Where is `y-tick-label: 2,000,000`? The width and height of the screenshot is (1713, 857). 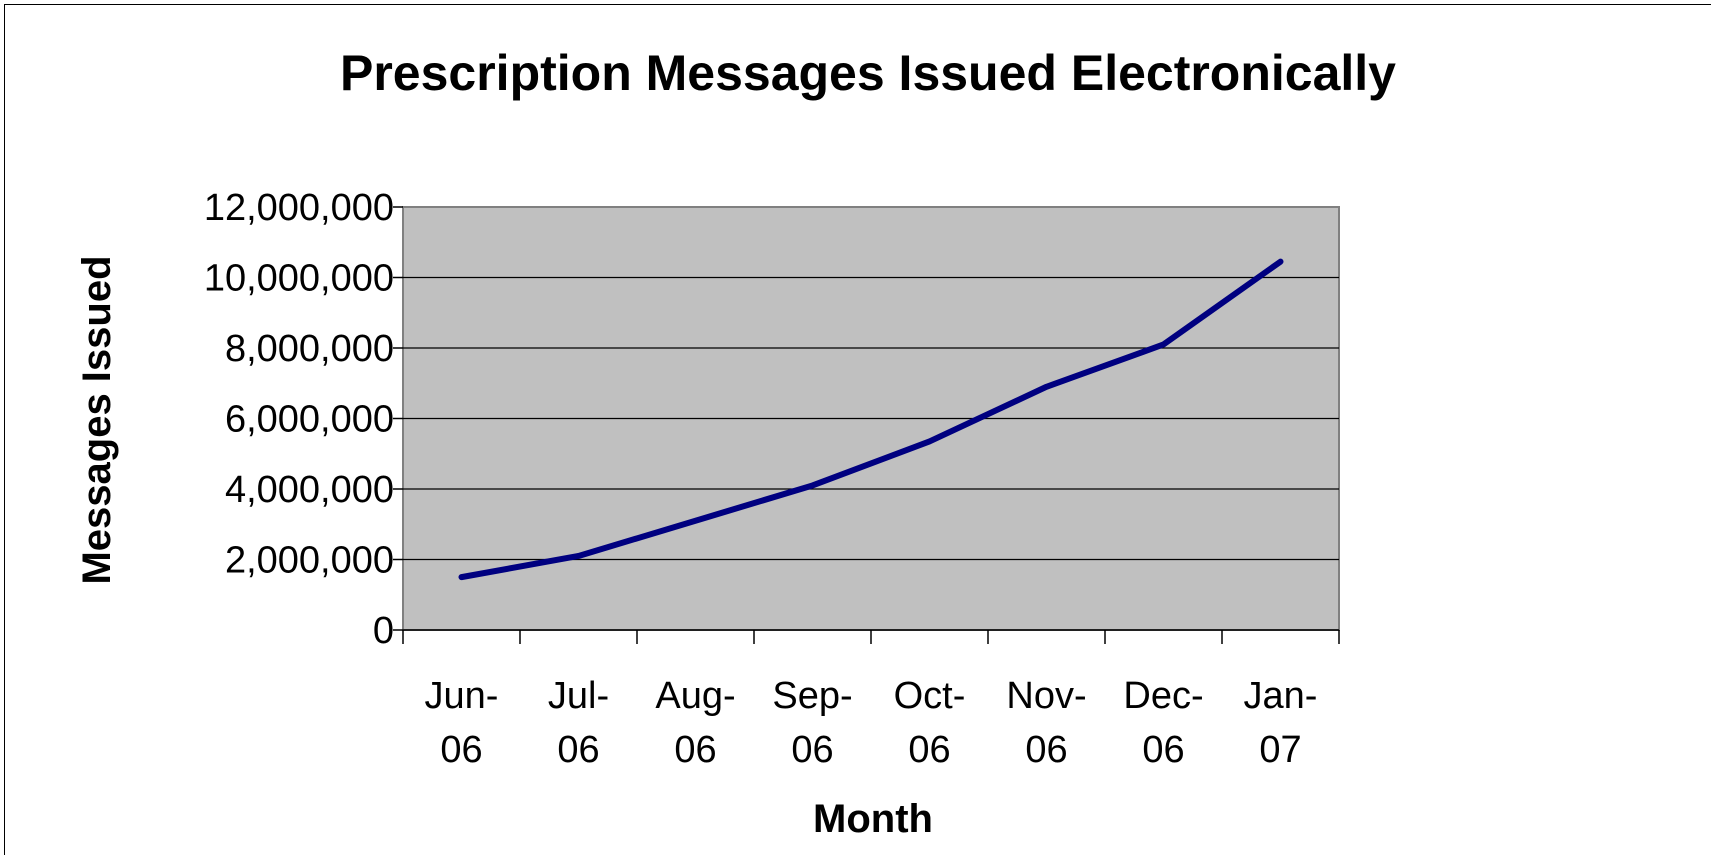
y-tick-label: 2,000,000 is located at coordinates (309, 561).